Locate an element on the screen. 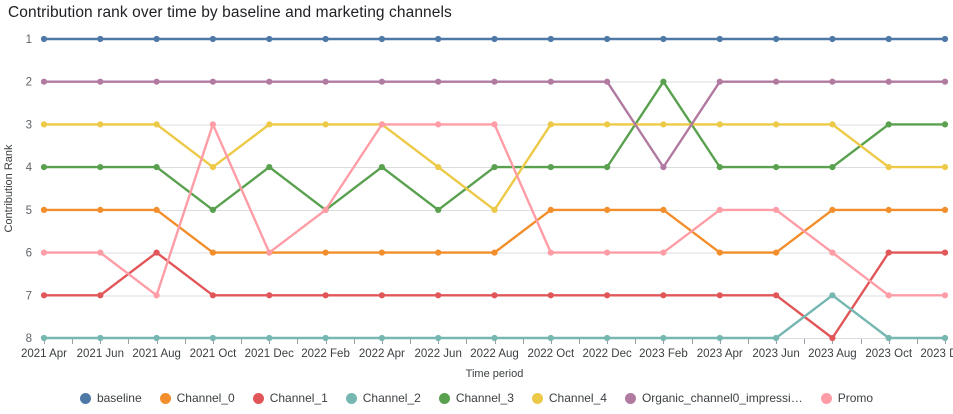 The image size is (953, 414). series-baseline is located at coordinates (494, 39).